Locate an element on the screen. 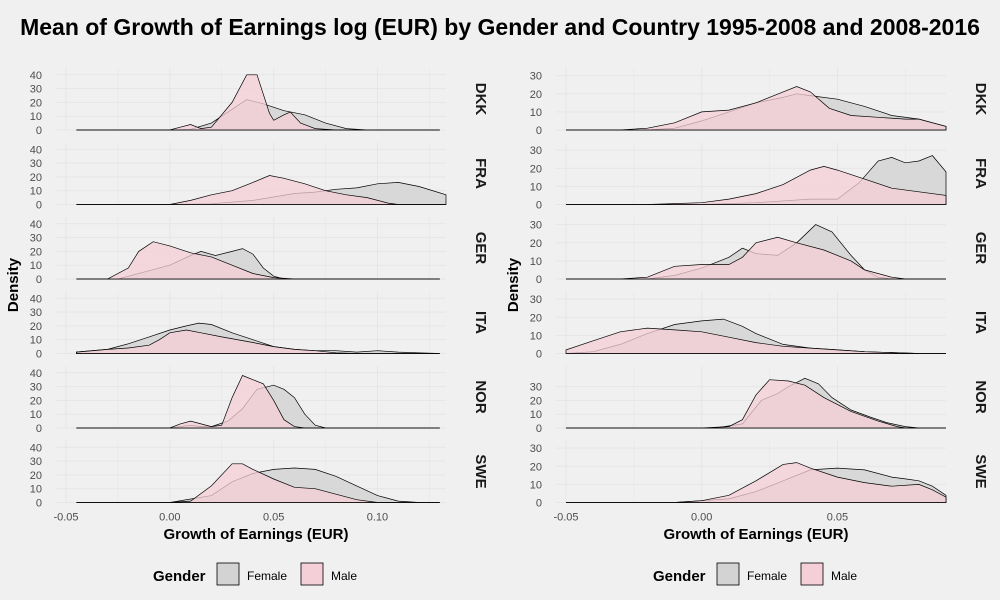 This screenshot has height=600, width=1000. panel-ita: 0 10 20 30 40 ITA is located at coordinates (259, 326).